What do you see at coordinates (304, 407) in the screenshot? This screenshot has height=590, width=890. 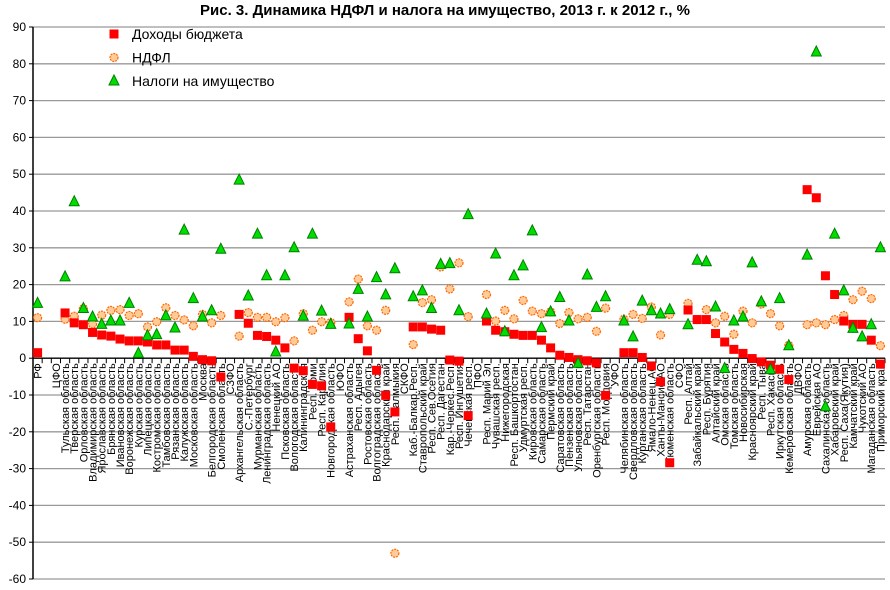 I see `x-tick-label: Калининградская` at bounding box center [304, 407].